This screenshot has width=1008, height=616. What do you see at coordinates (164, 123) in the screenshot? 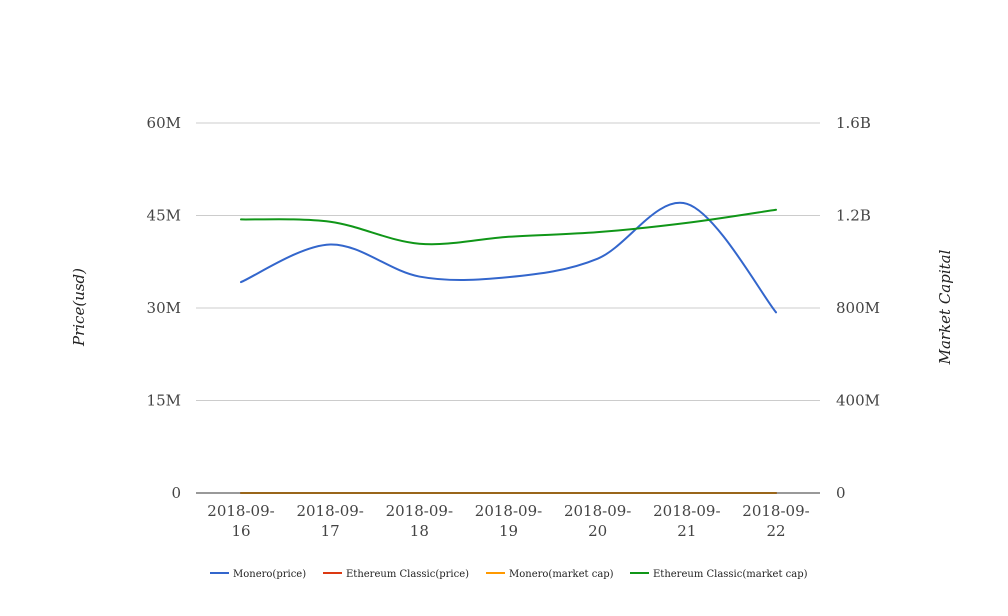
I see `y-tick-label: 60M` at bounding box center [164, 123].